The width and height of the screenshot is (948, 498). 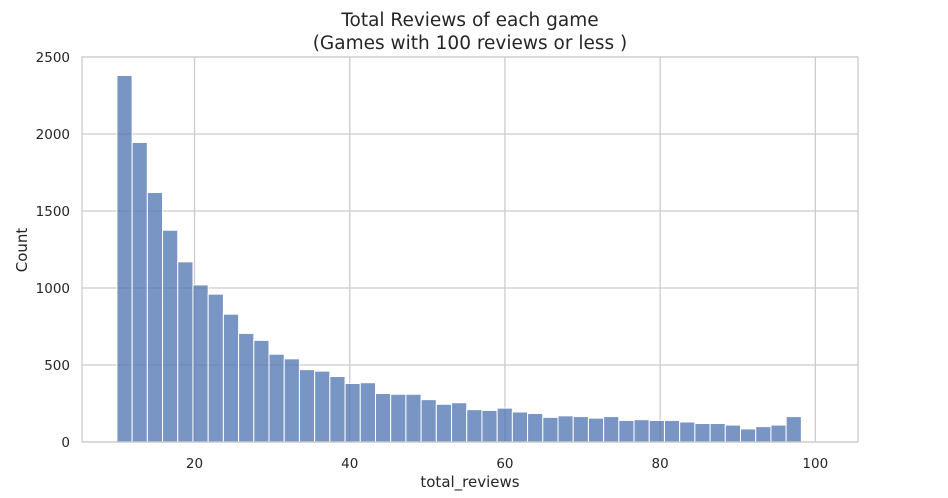 I want to click on x-tick-label: 40, so click(x=349, y=464).